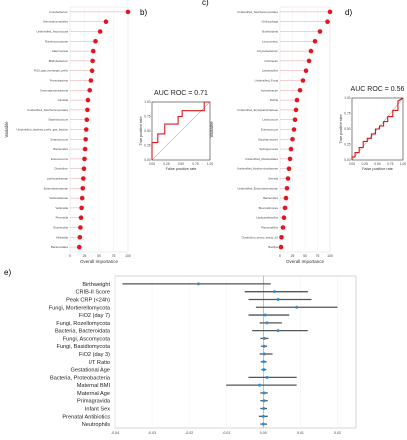  Describe the element at coordinates (348, 12) in the screenshot. I see `panel-label: d)` at that location.